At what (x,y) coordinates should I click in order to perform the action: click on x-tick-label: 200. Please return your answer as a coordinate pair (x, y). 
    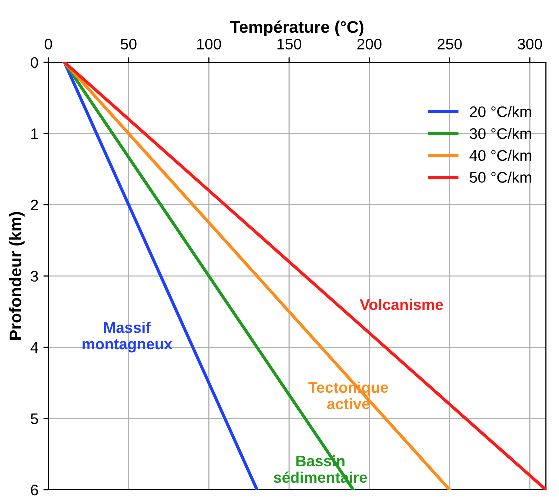
    Looking at the image, I should click on (370, 44).